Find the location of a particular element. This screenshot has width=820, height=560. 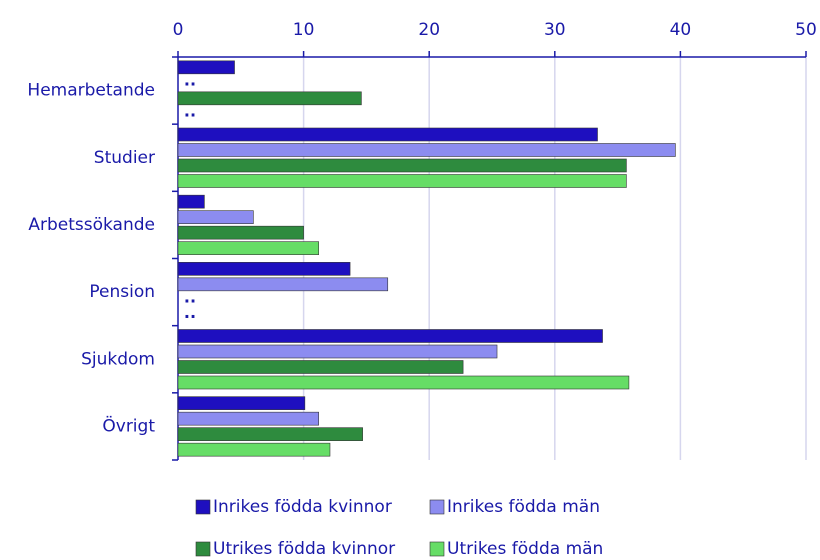

x-tick-label: 30 is located at coordinates (555, 30).